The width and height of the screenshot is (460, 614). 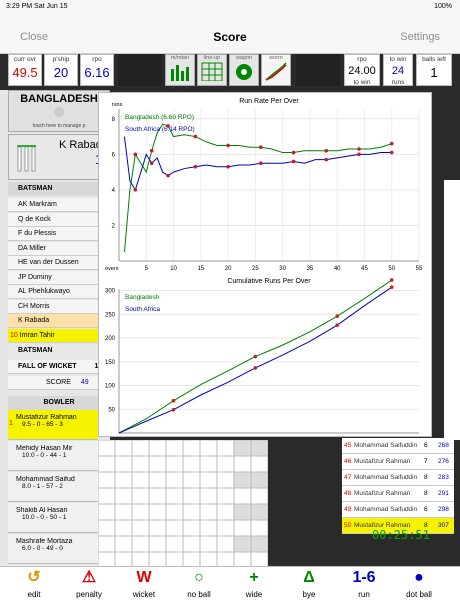 I want to click on y-tick-label: 100, so click(x=110, y=387).